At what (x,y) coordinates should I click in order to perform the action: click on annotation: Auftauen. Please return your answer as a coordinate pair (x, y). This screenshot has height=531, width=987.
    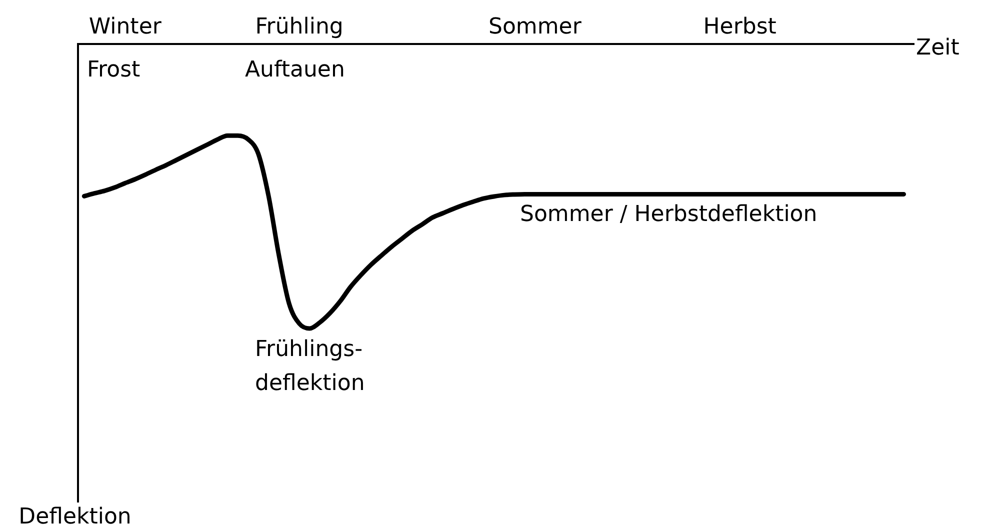
    Looking at the image, I should click on (295, 70).